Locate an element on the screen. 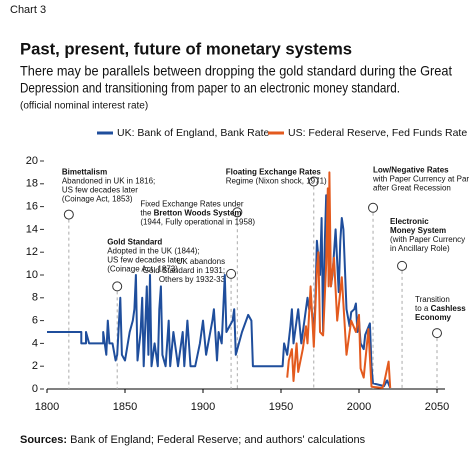  annotation-text: in Ancillary Role) is located at coordinates (420, 248).